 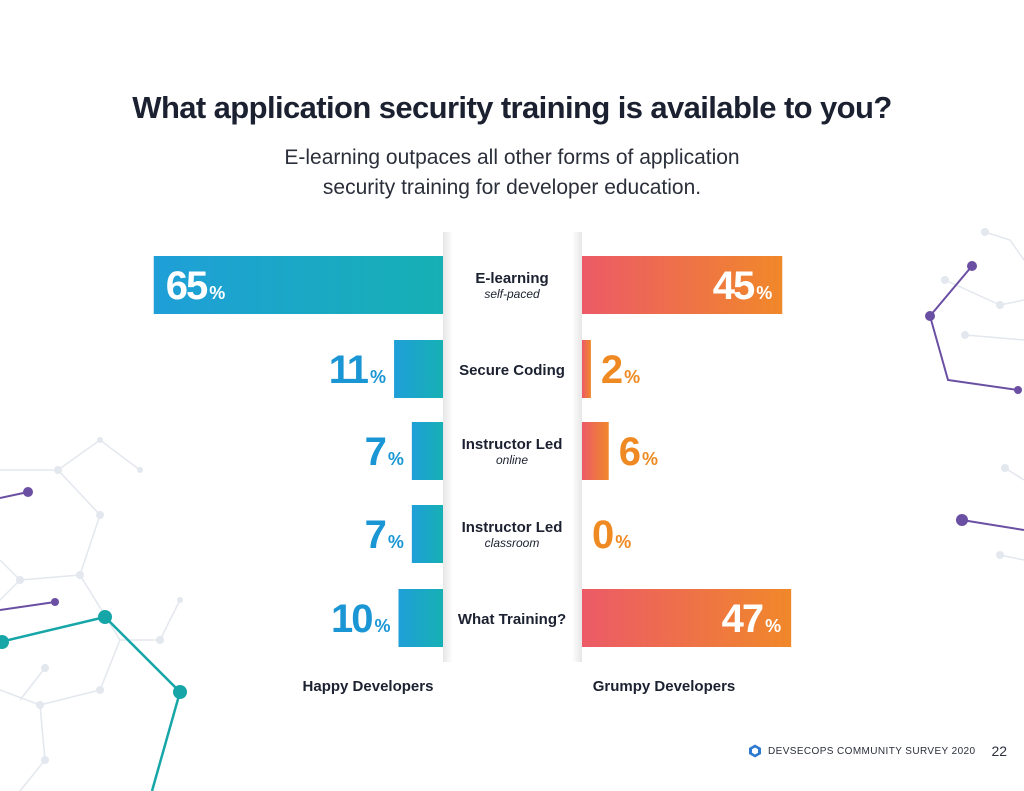 What do you see at coordinates (664, 686) in the screenshot?
I see `legend-grumpy-developers: Grumpy Developers` at bounding box center [664, 686].